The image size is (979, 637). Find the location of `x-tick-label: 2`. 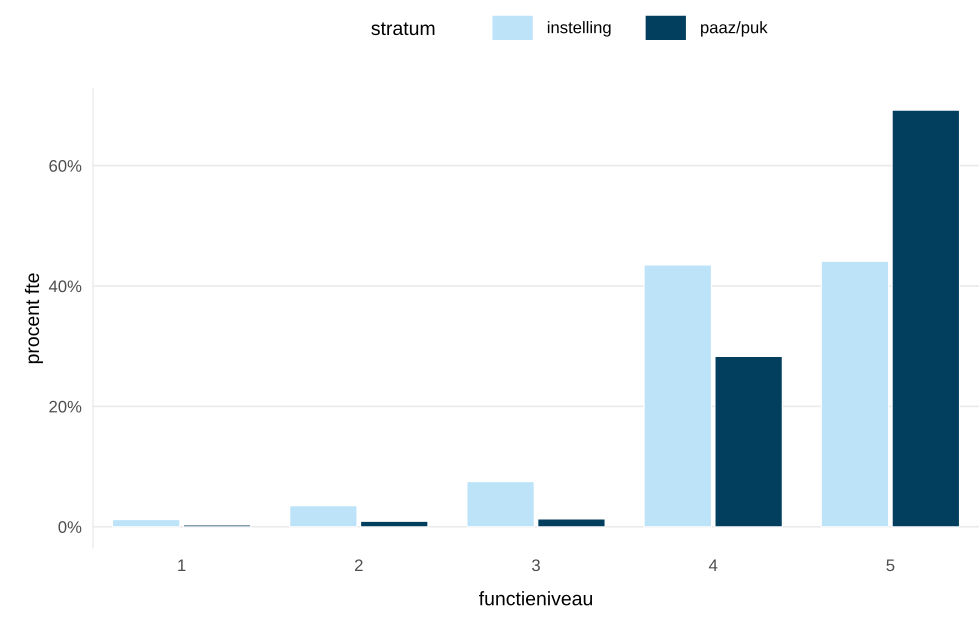

x-tick-label: 2 is located at coordinates (359, 565).